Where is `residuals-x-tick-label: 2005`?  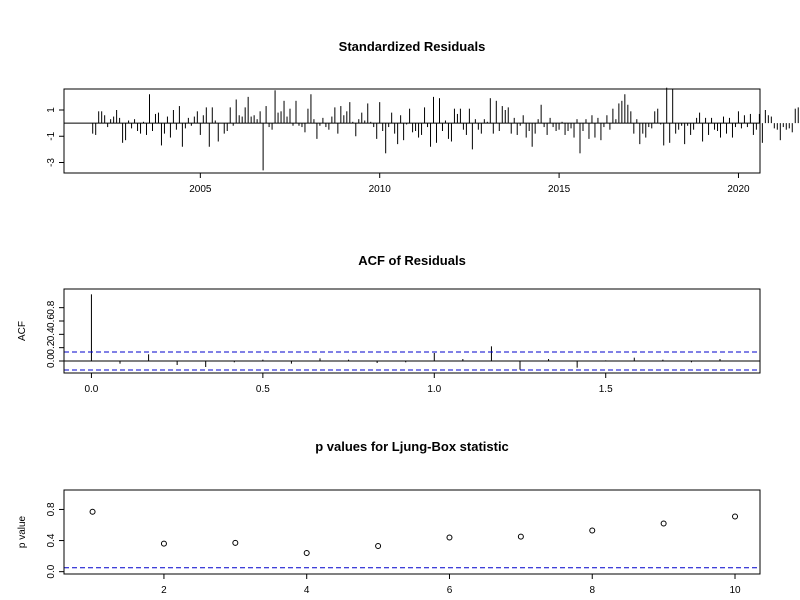
residuals-x-tick-label: 2005 is located at coordinates (200, 189).